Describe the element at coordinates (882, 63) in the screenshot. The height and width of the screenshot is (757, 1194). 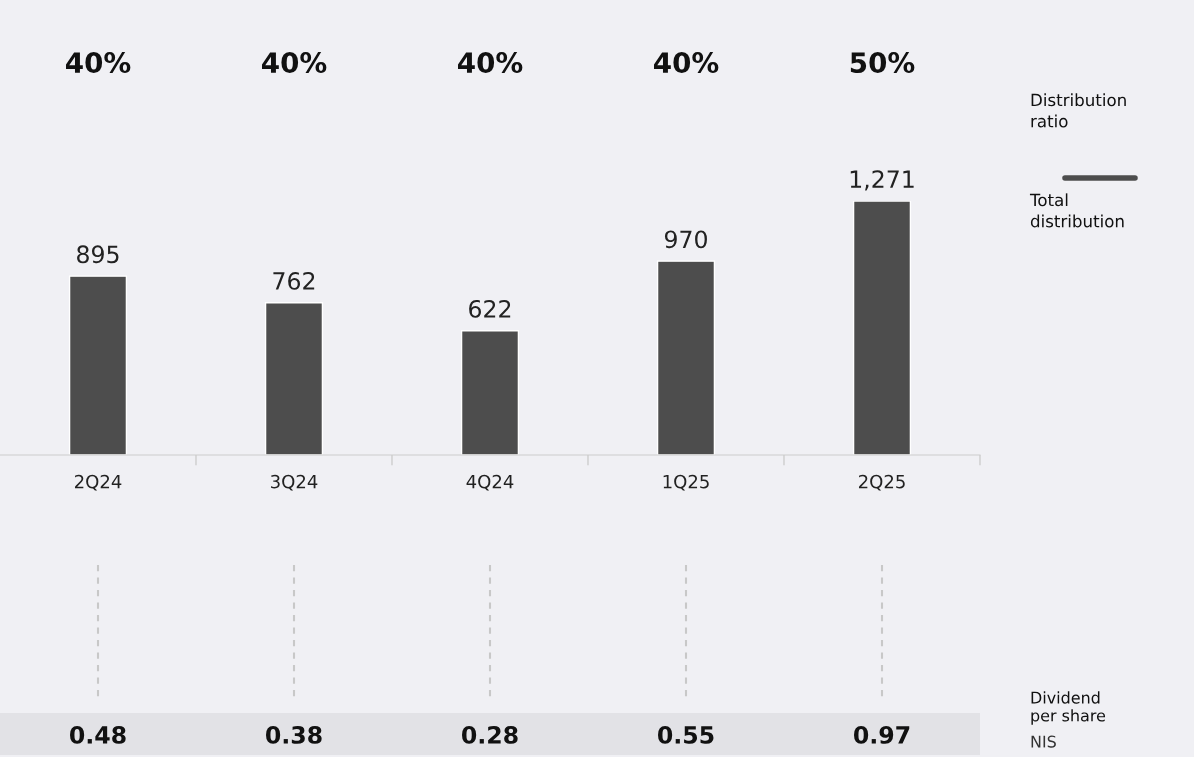
I see `text: 50%` at that location.